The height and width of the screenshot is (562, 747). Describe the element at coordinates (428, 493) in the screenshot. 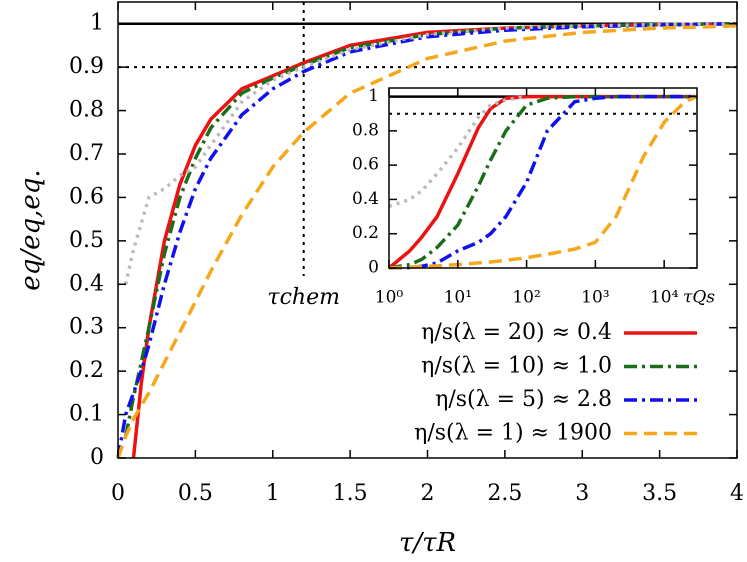

I see `x-tick-label: 2` at that location.